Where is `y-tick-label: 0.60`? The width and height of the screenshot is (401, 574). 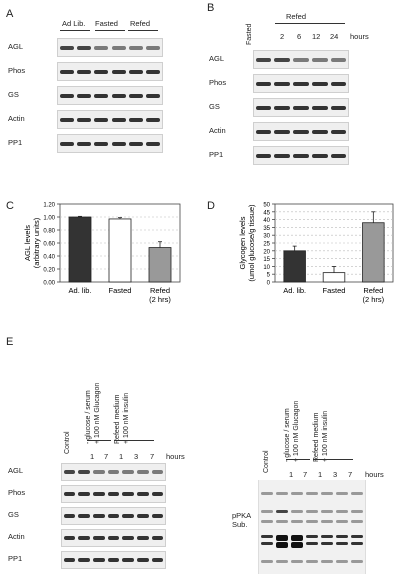
y-tick-label: 0.60 is located at coordinates (49, 245).